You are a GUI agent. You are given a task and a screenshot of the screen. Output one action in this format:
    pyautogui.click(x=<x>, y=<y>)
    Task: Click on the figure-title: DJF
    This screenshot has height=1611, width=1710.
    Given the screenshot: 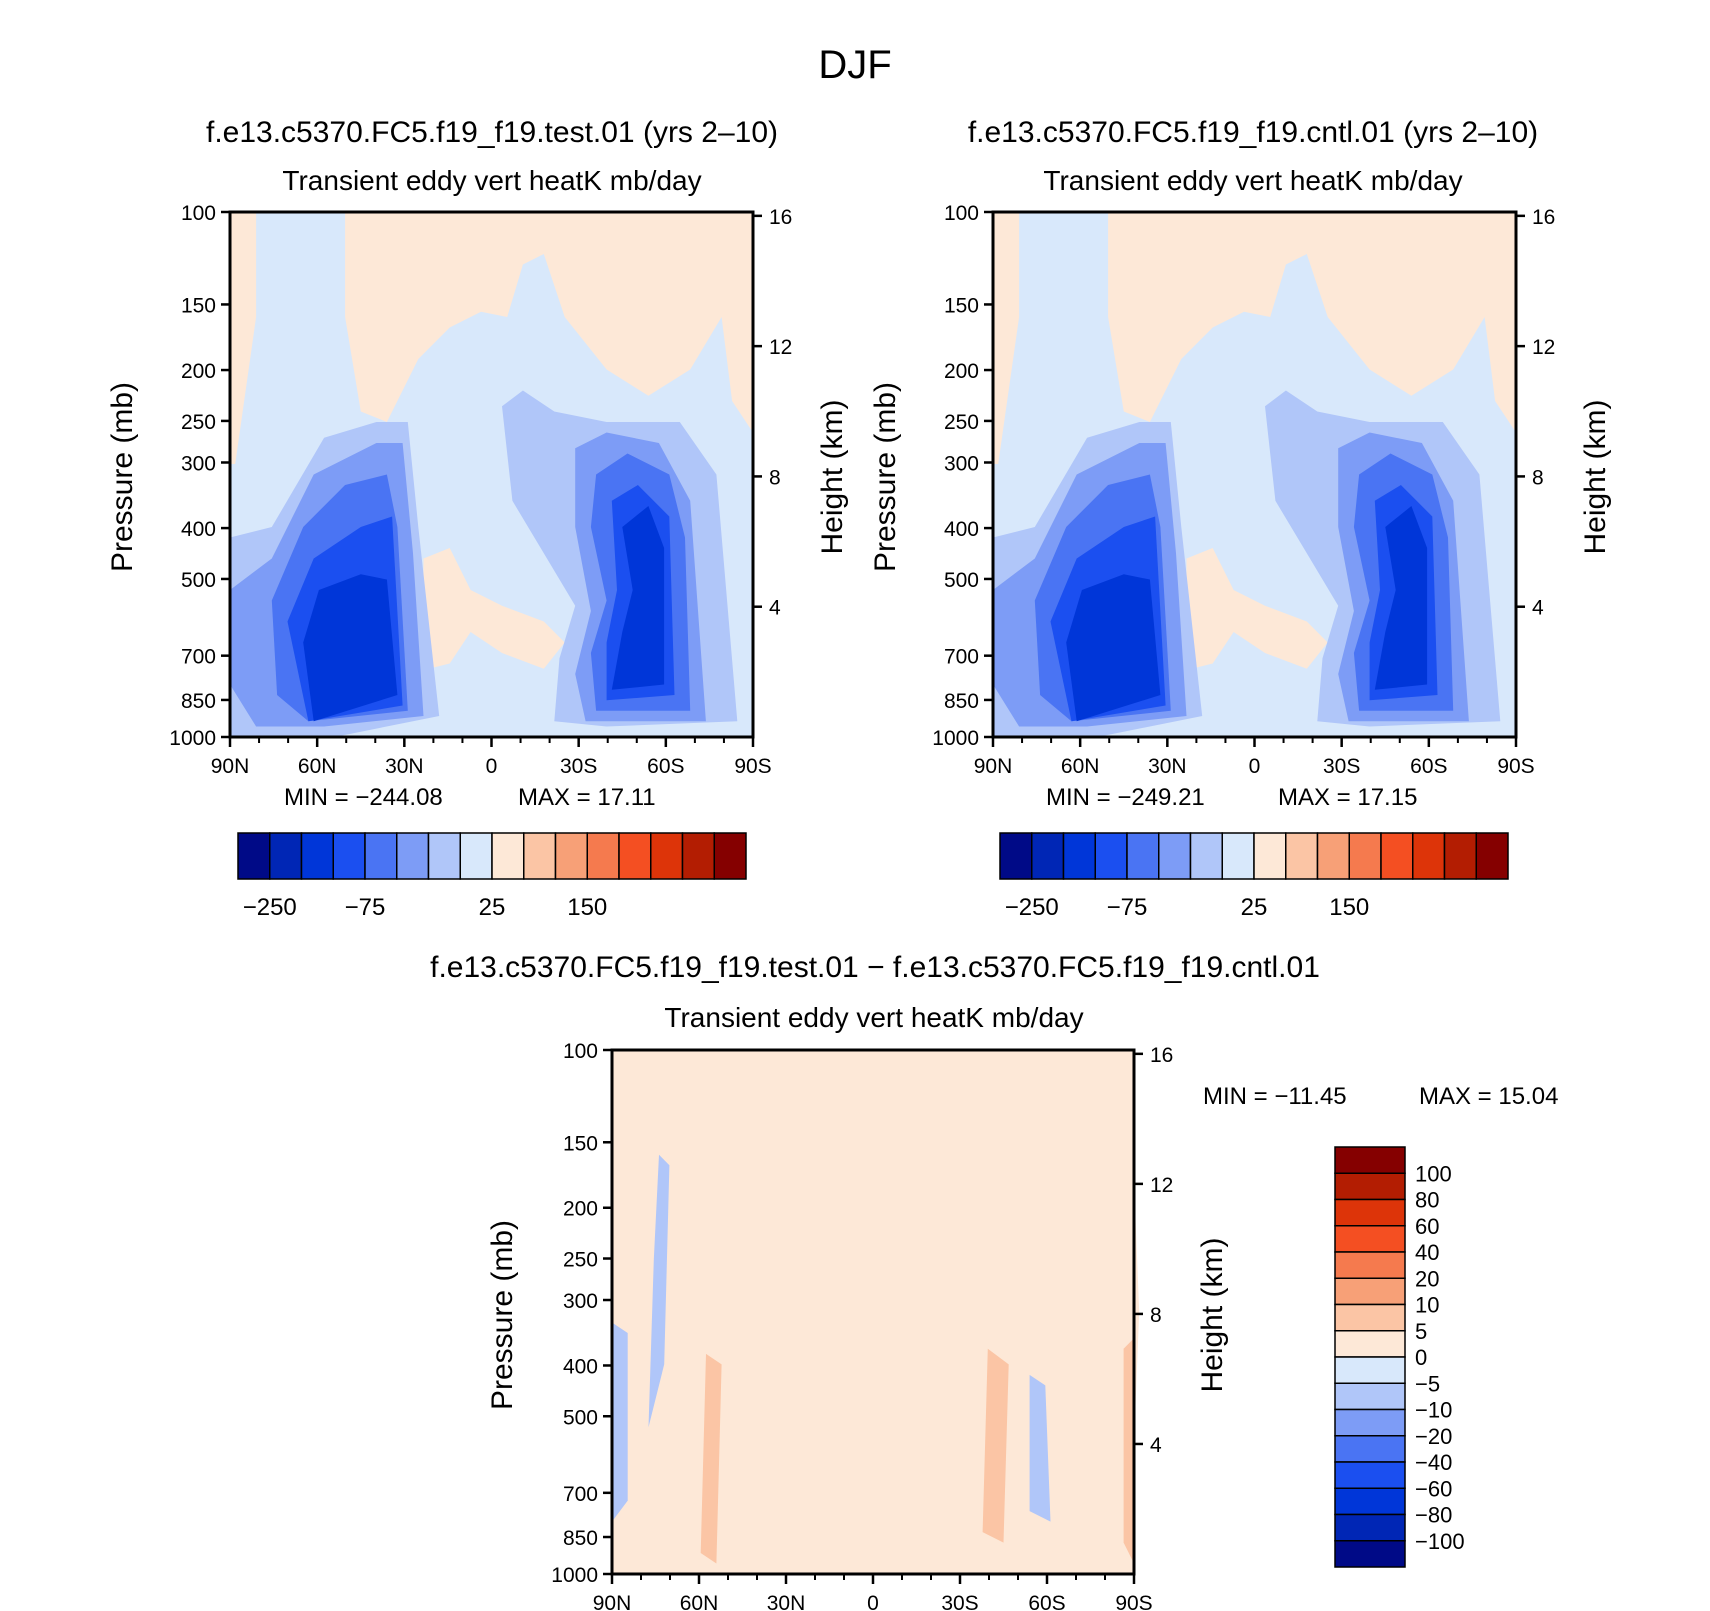 What is the action you would take?
    pyautogui.click(x=854, y=65)
    